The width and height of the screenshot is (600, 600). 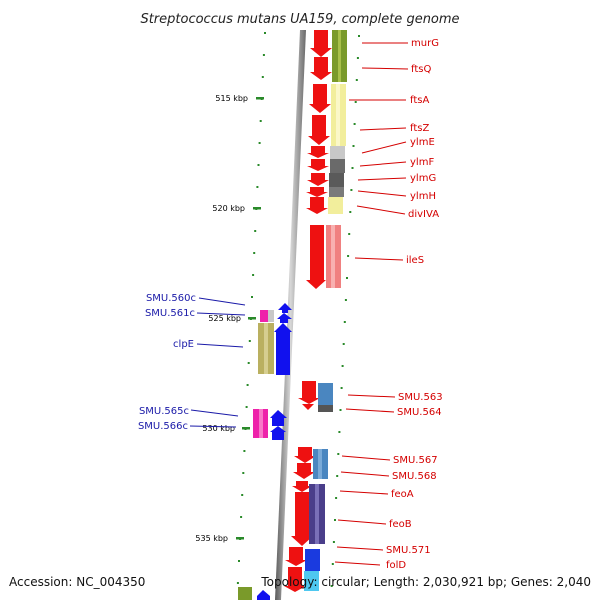 What do you see at coordinates (321, 43) in the screenshot?
I see `gene-arrow-murG` at bounding box center [321, 43].